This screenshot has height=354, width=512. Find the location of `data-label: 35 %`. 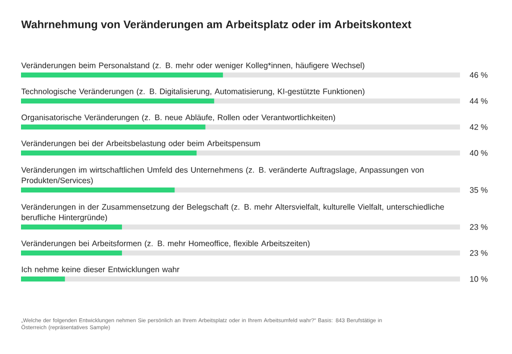

data-label: 35 % is located at coordinates (479, 190).